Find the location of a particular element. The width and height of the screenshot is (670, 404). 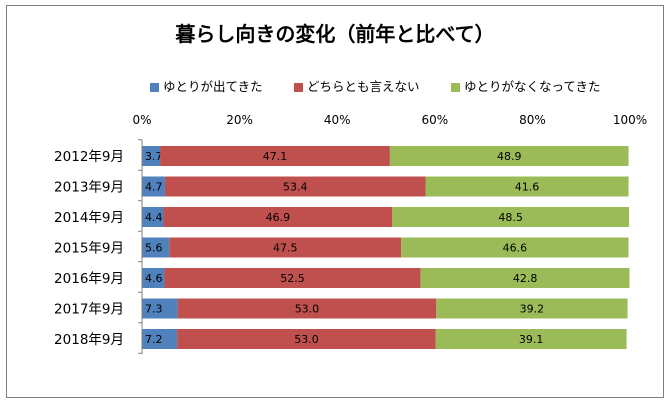

bar-data-label: 48.5 is located at coordinates (510, 217).